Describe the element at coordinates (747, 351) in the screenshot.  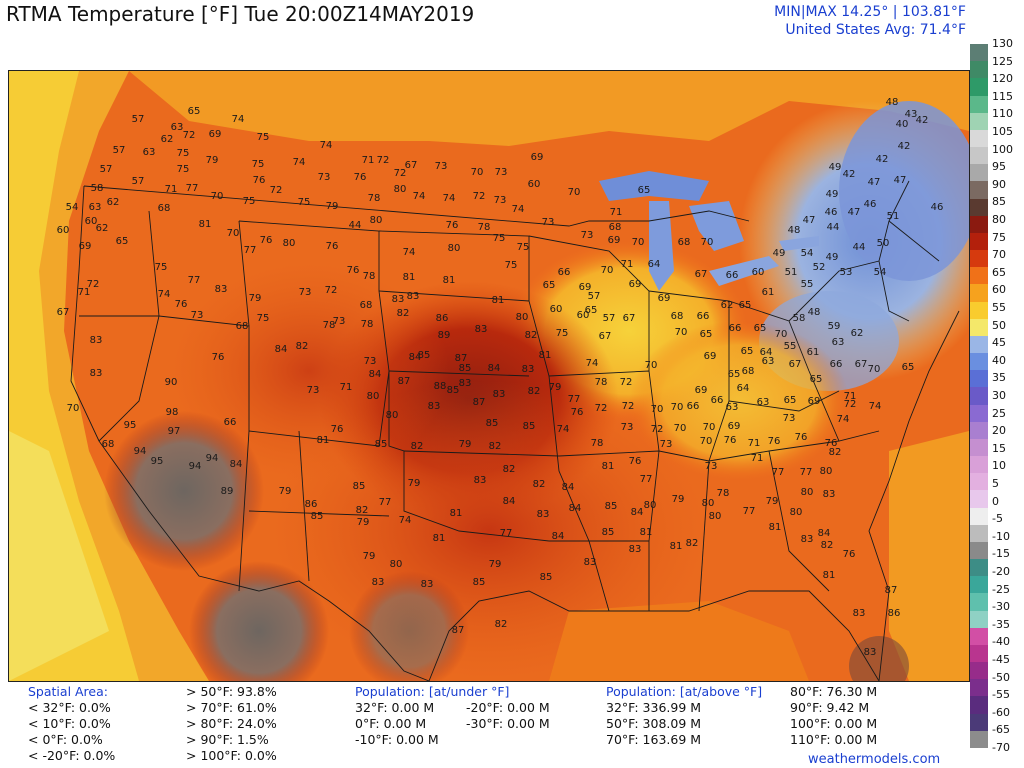
I see `temperature-label: 65` at that location.